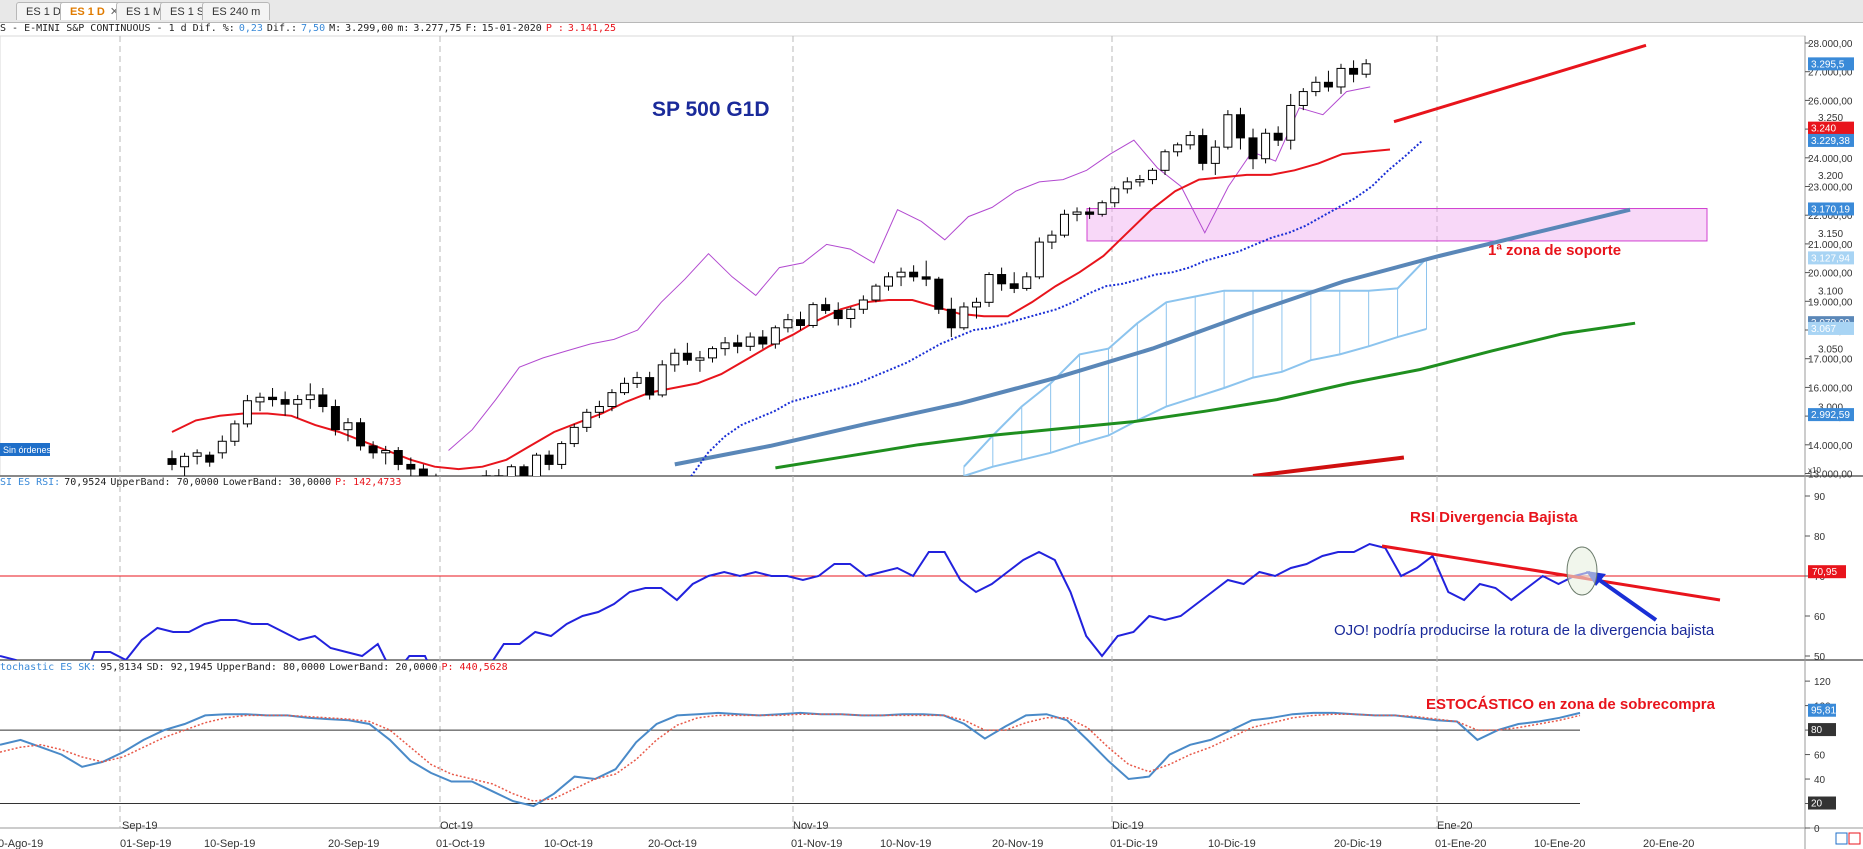  What do you see at coordinates (43, 11) in the screenshot?
I see `tab-es-1d-a: ES 1 D` at bounding box center [43, 11].